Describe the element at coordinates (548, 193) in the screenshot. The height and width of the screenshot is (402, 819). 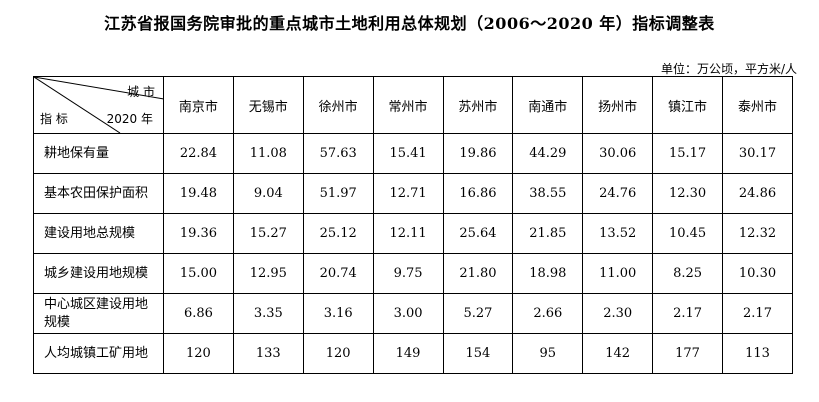
I see `value-cell: 38.55` at that location.